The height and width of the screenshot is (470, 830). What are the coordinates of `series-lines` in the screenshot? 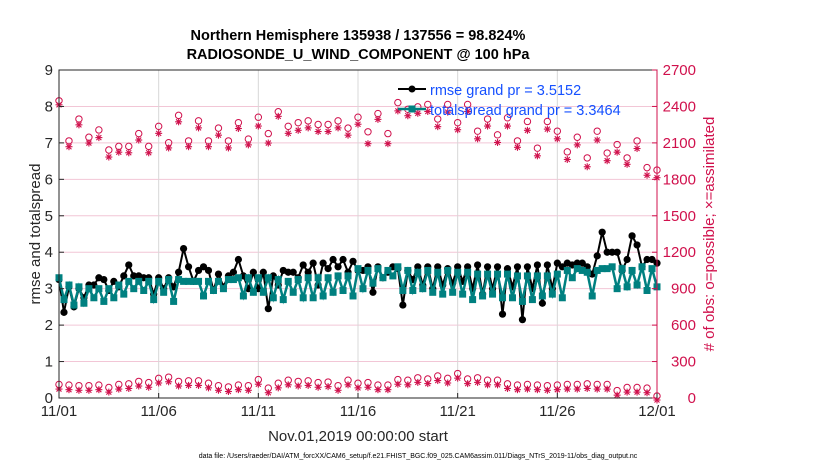 It's located at (358, 276).